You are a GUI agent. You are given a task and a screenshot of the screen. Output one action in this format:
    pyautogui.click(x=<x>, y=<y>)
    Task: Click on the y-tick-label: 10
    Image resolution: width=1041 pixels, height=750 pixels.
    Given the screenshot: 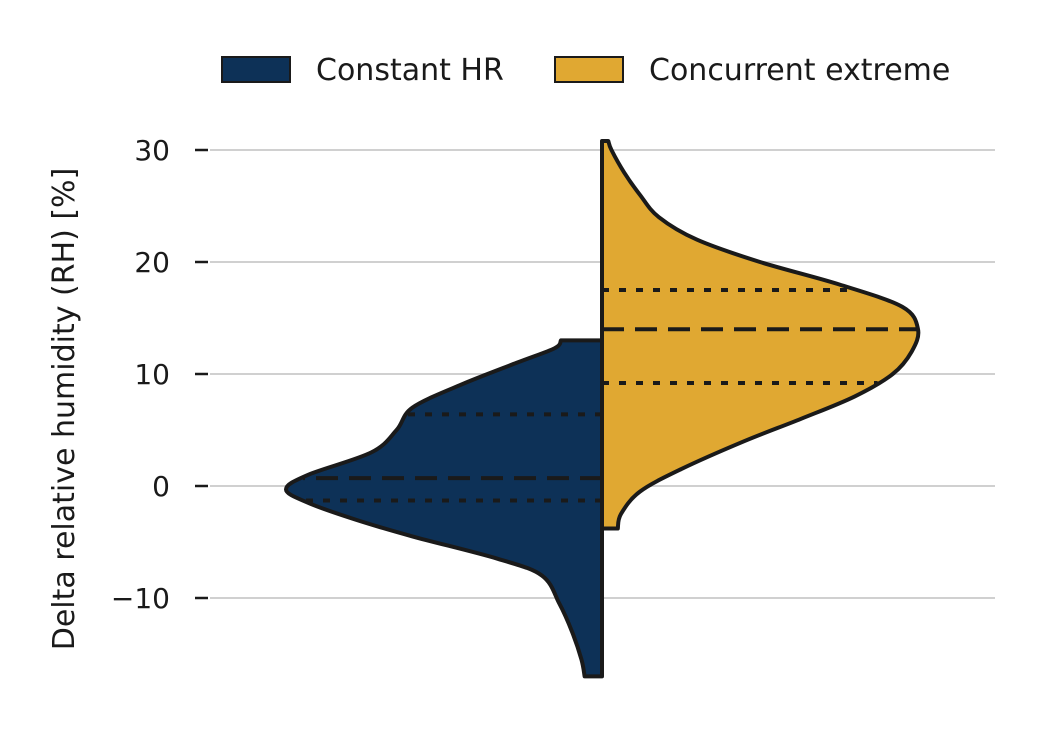 What is the action you would take?
    pyautogui.click(x=152, y=374)
    